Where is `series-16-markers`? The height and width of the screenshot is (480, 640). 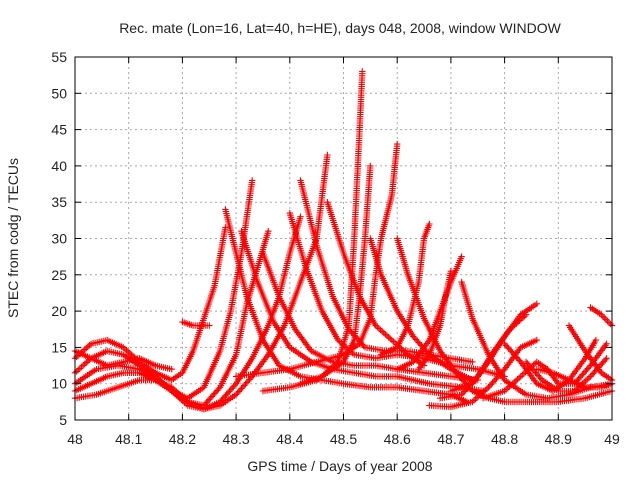 series-16-markers is located at coordinates (376, 284).